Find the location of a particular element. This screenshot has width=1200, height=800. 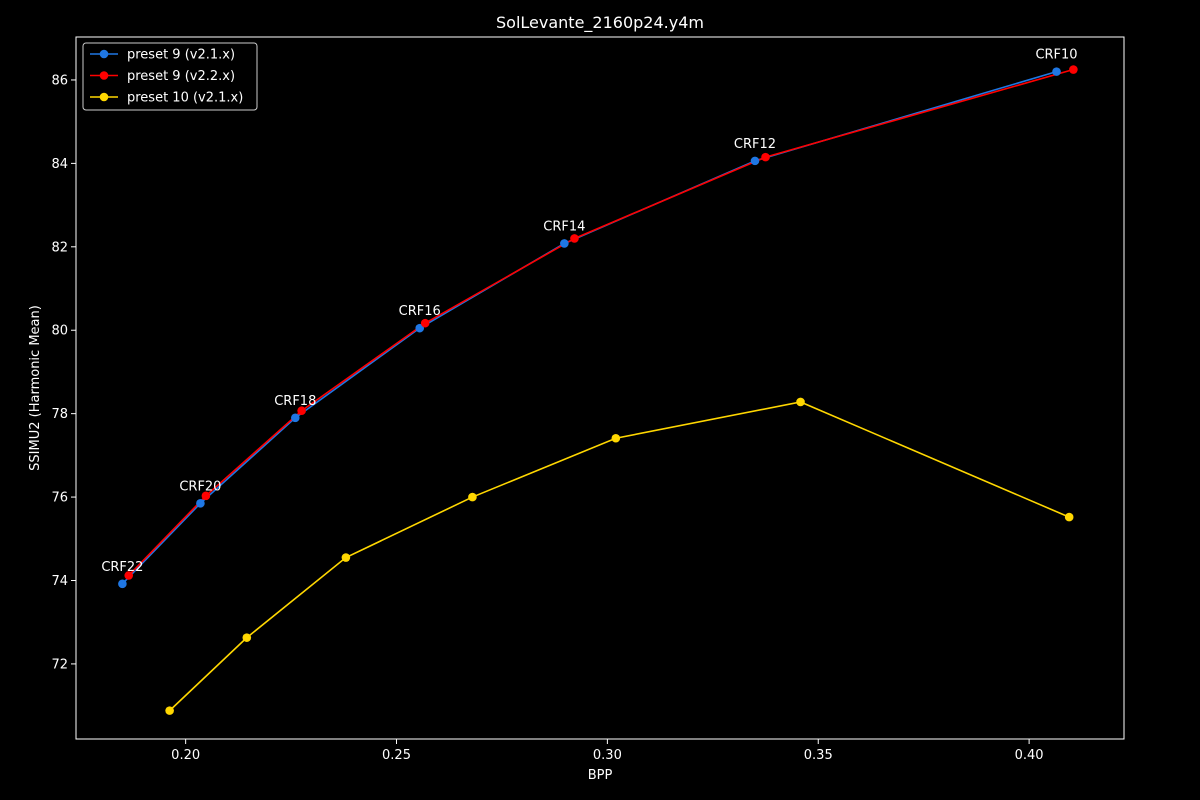

legend-label: preset 9 (v2.2.x) is located at coordinates (181, 76).